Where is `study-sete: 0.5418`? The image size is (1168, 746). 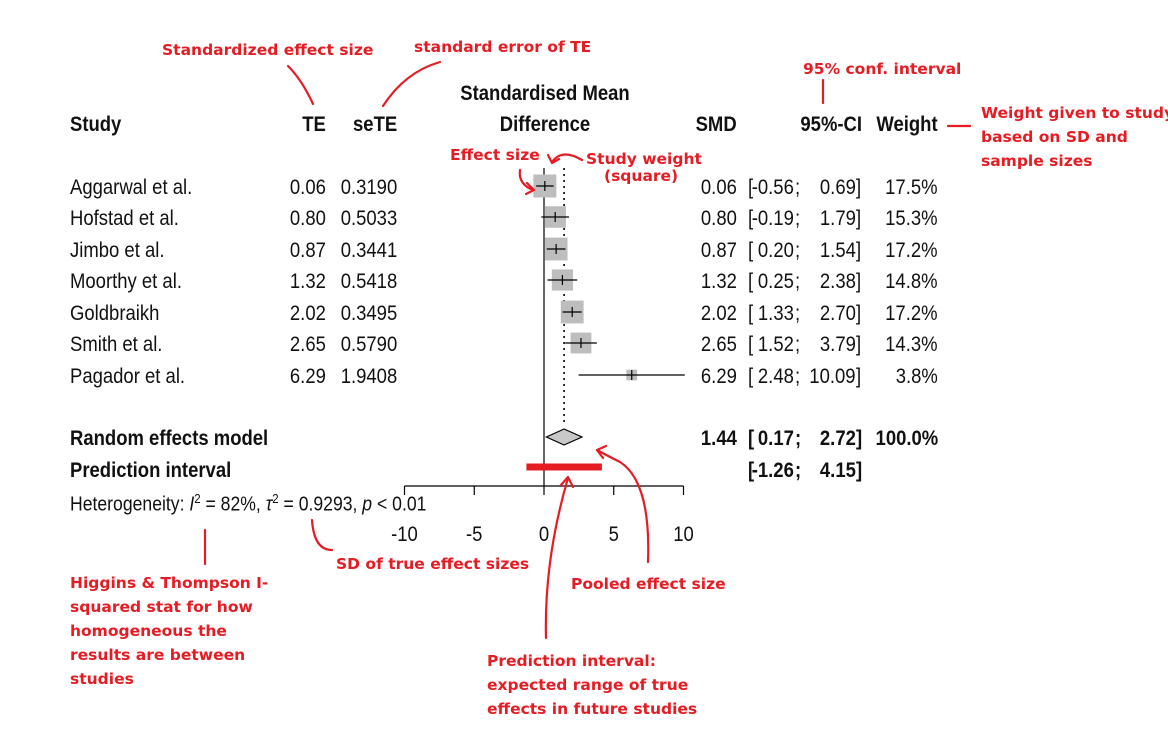 study-sete: 0.5418 is located at coordinates (368, 281).